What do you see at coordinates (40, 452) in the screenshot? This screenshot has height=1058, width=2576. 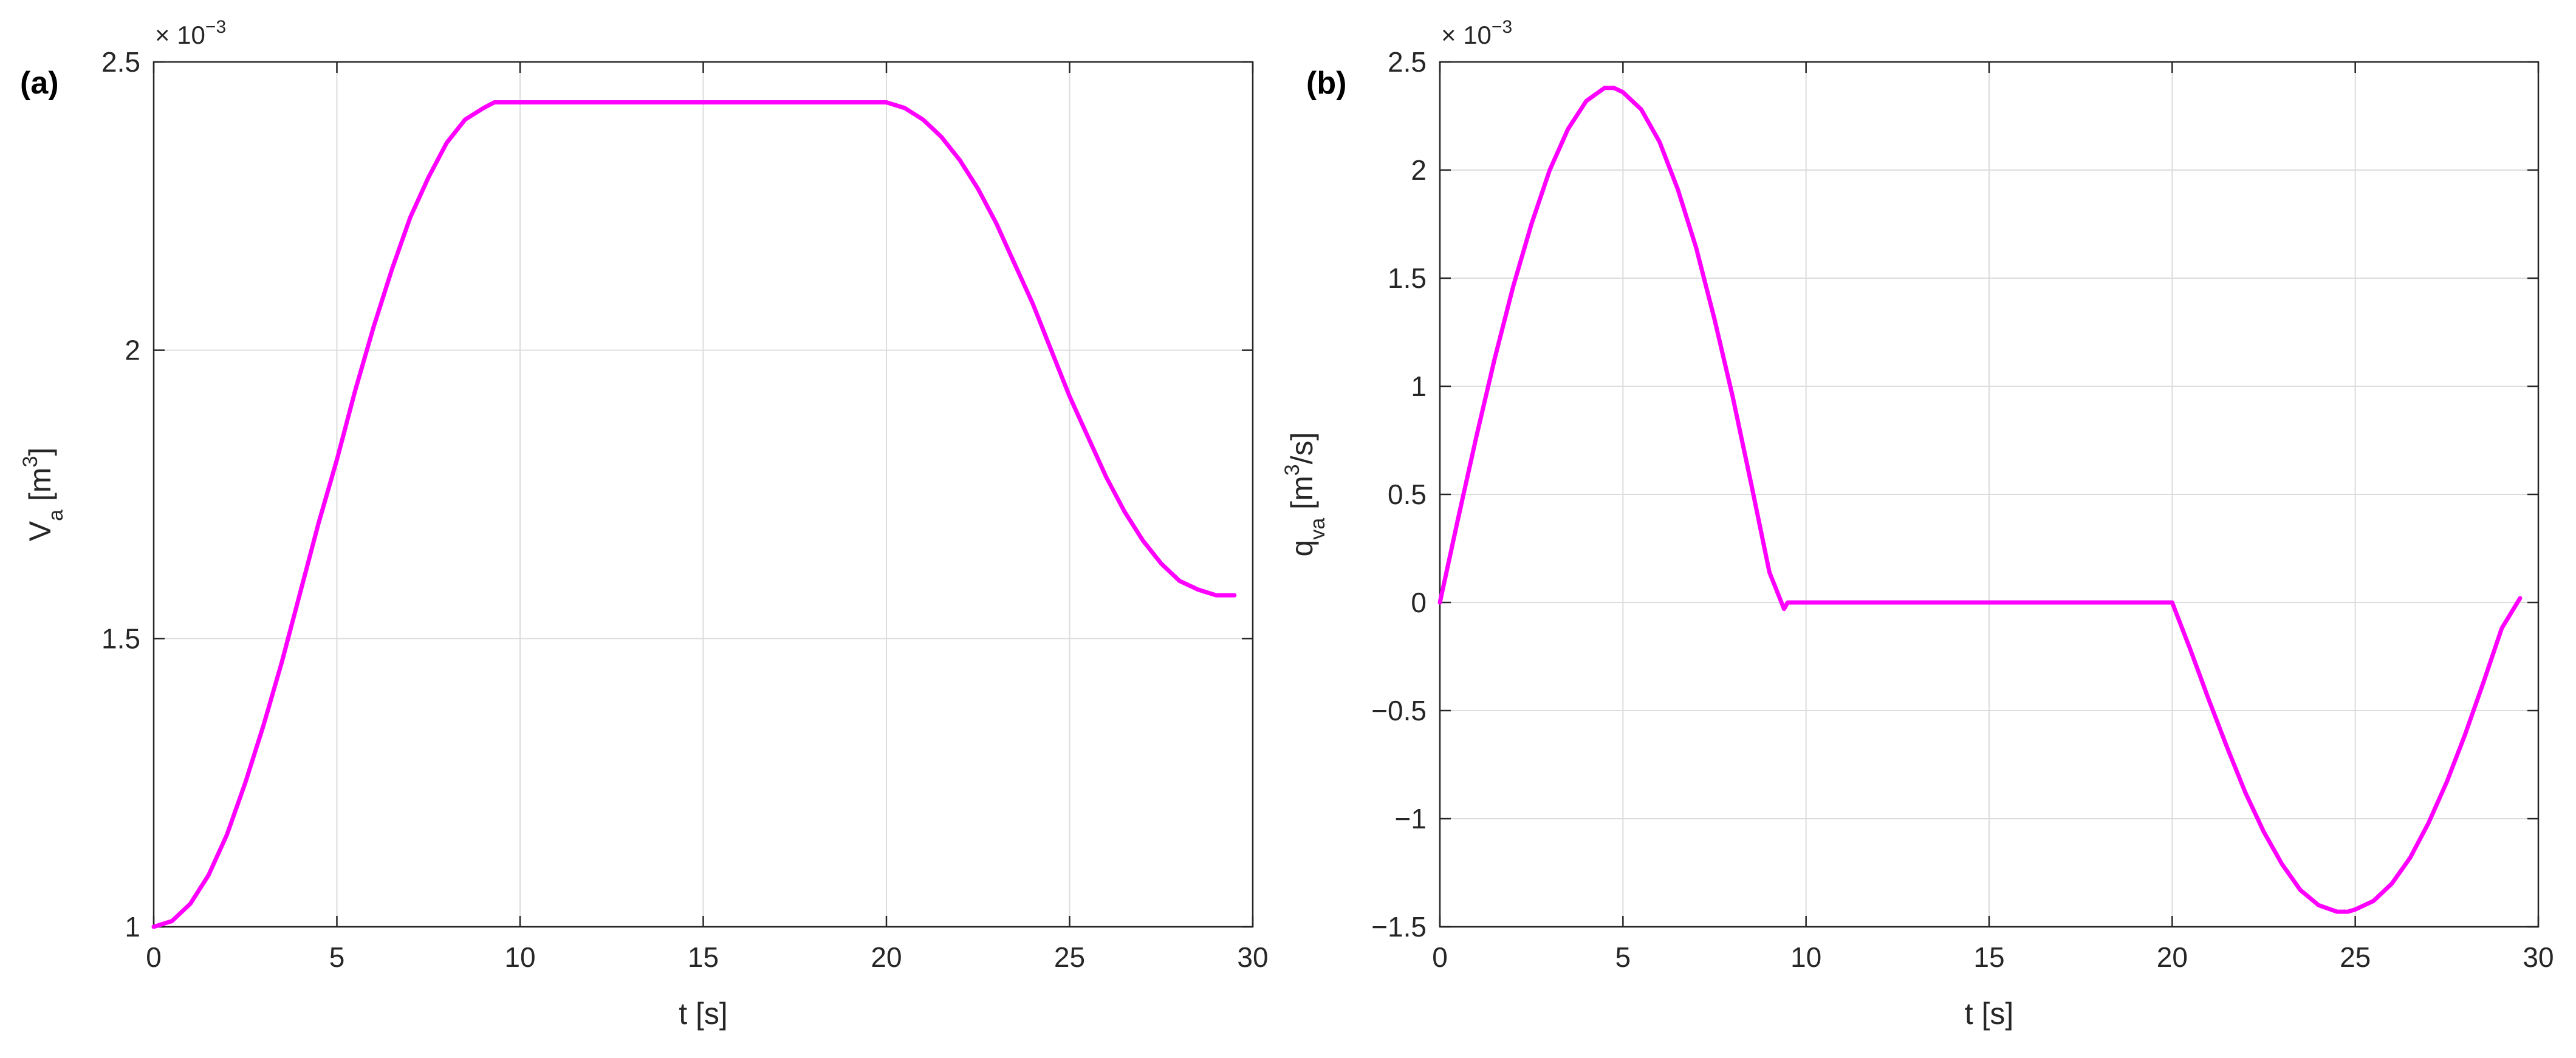 I see `y-label-unit-close: ]` at bounding box center [40, 452].